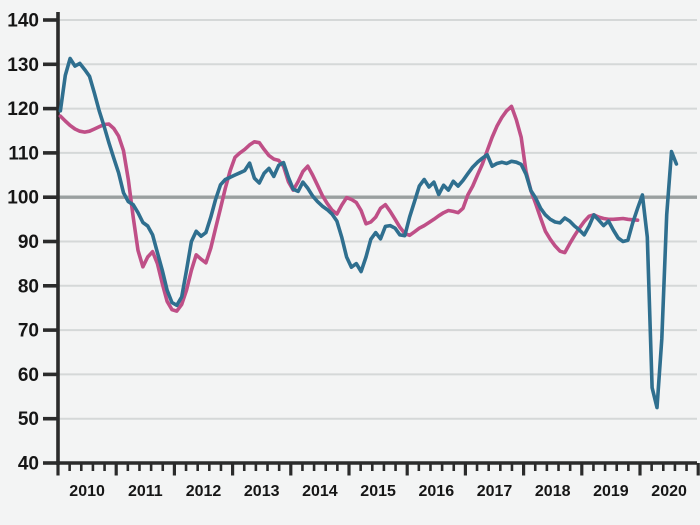 The width and height of the screenshot is (700, 525). I want to click on y-tick-label: 100, so click(23, 198).